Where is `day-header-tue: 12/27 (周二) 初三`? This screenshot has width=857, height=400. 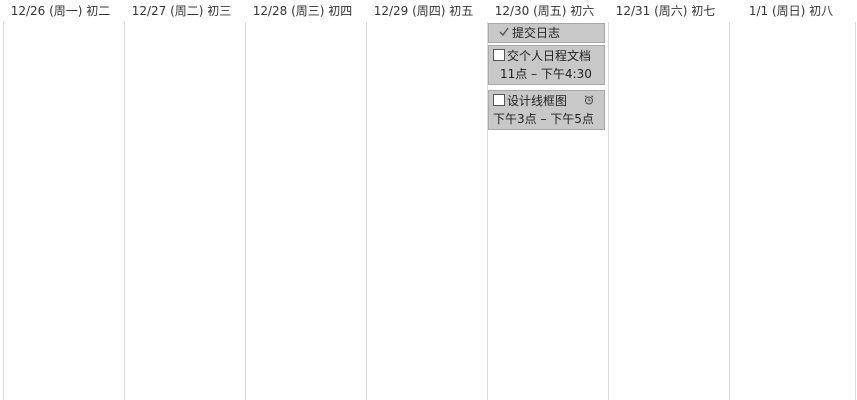
day-header-tue: 12/27 (周二) 初三 is located at coordinates (181, 11).